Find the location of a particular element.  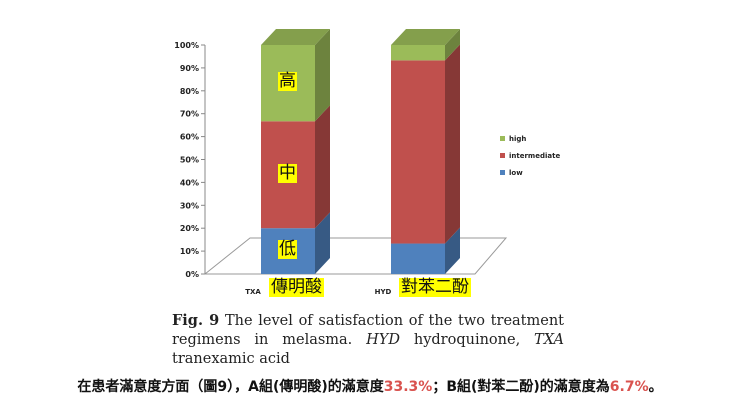

bar-hyd-top is located at coordinates (425, 37).